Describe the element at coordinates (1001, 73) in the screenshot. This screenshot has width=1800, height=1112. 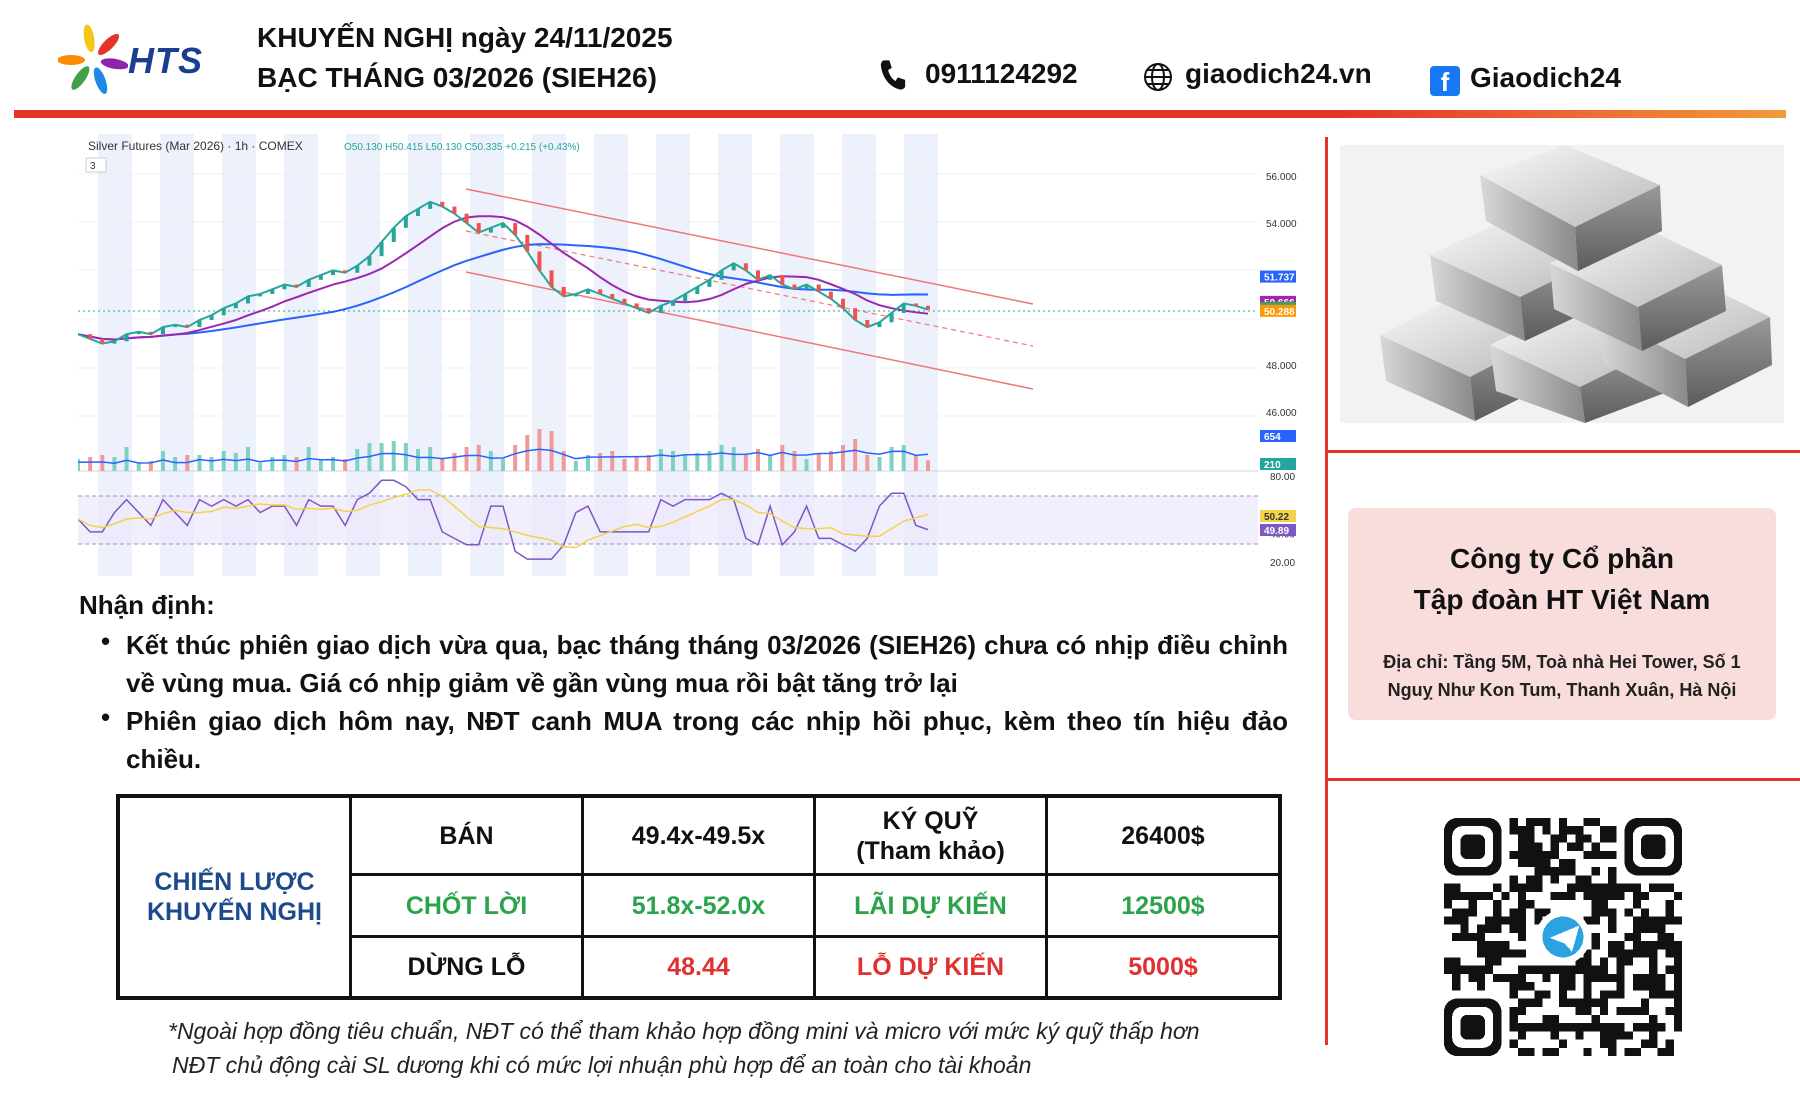
I see `phone-number: 0911124292` at that location.